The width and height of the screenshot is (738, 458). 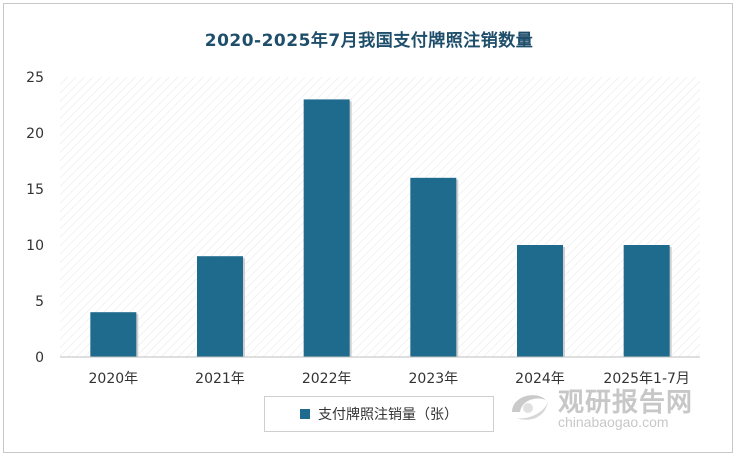 What do you see at coordinates (35, 78) in the screenshot?
I see `y-tick-label: 25` at bounding box center [35, 78].